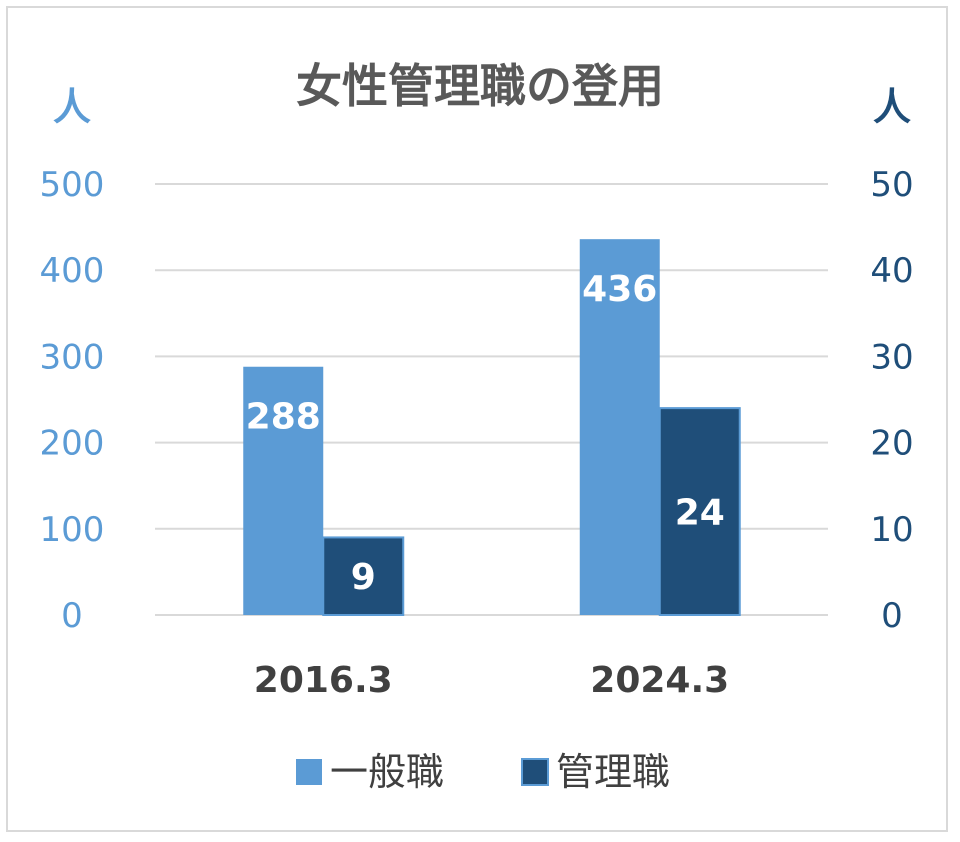  Describe the element at coordinates (892, 616) in the screenshot. I see `right-tick-label: 0` at that location.